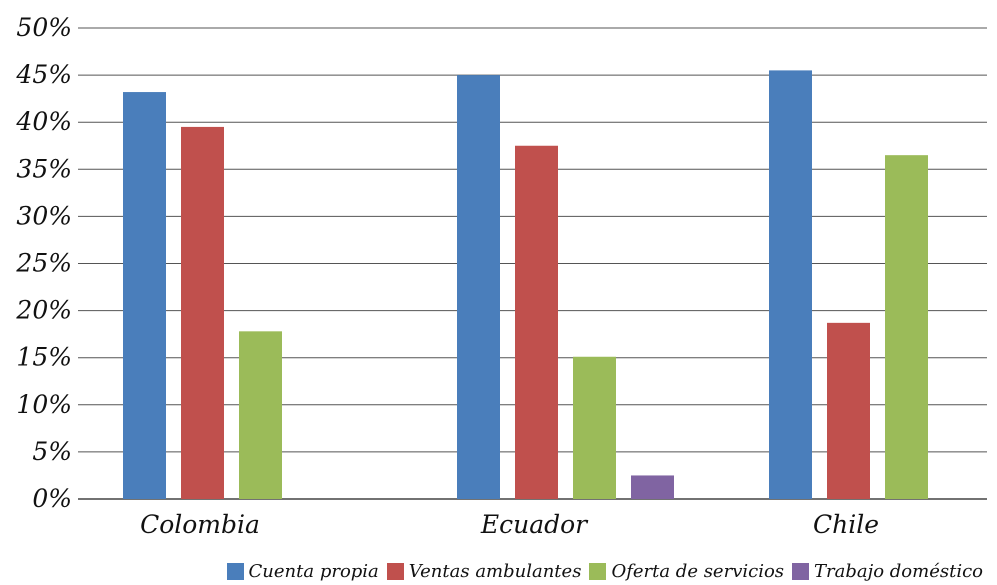  I want to click on legend-item: Cuenta propia, so click(302, 571).